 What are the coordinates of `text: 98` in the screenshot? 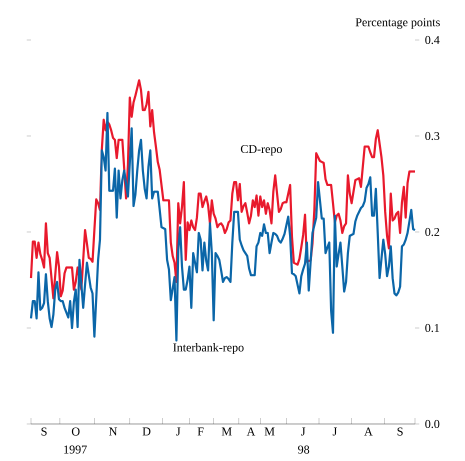 It's located at (304, 450).